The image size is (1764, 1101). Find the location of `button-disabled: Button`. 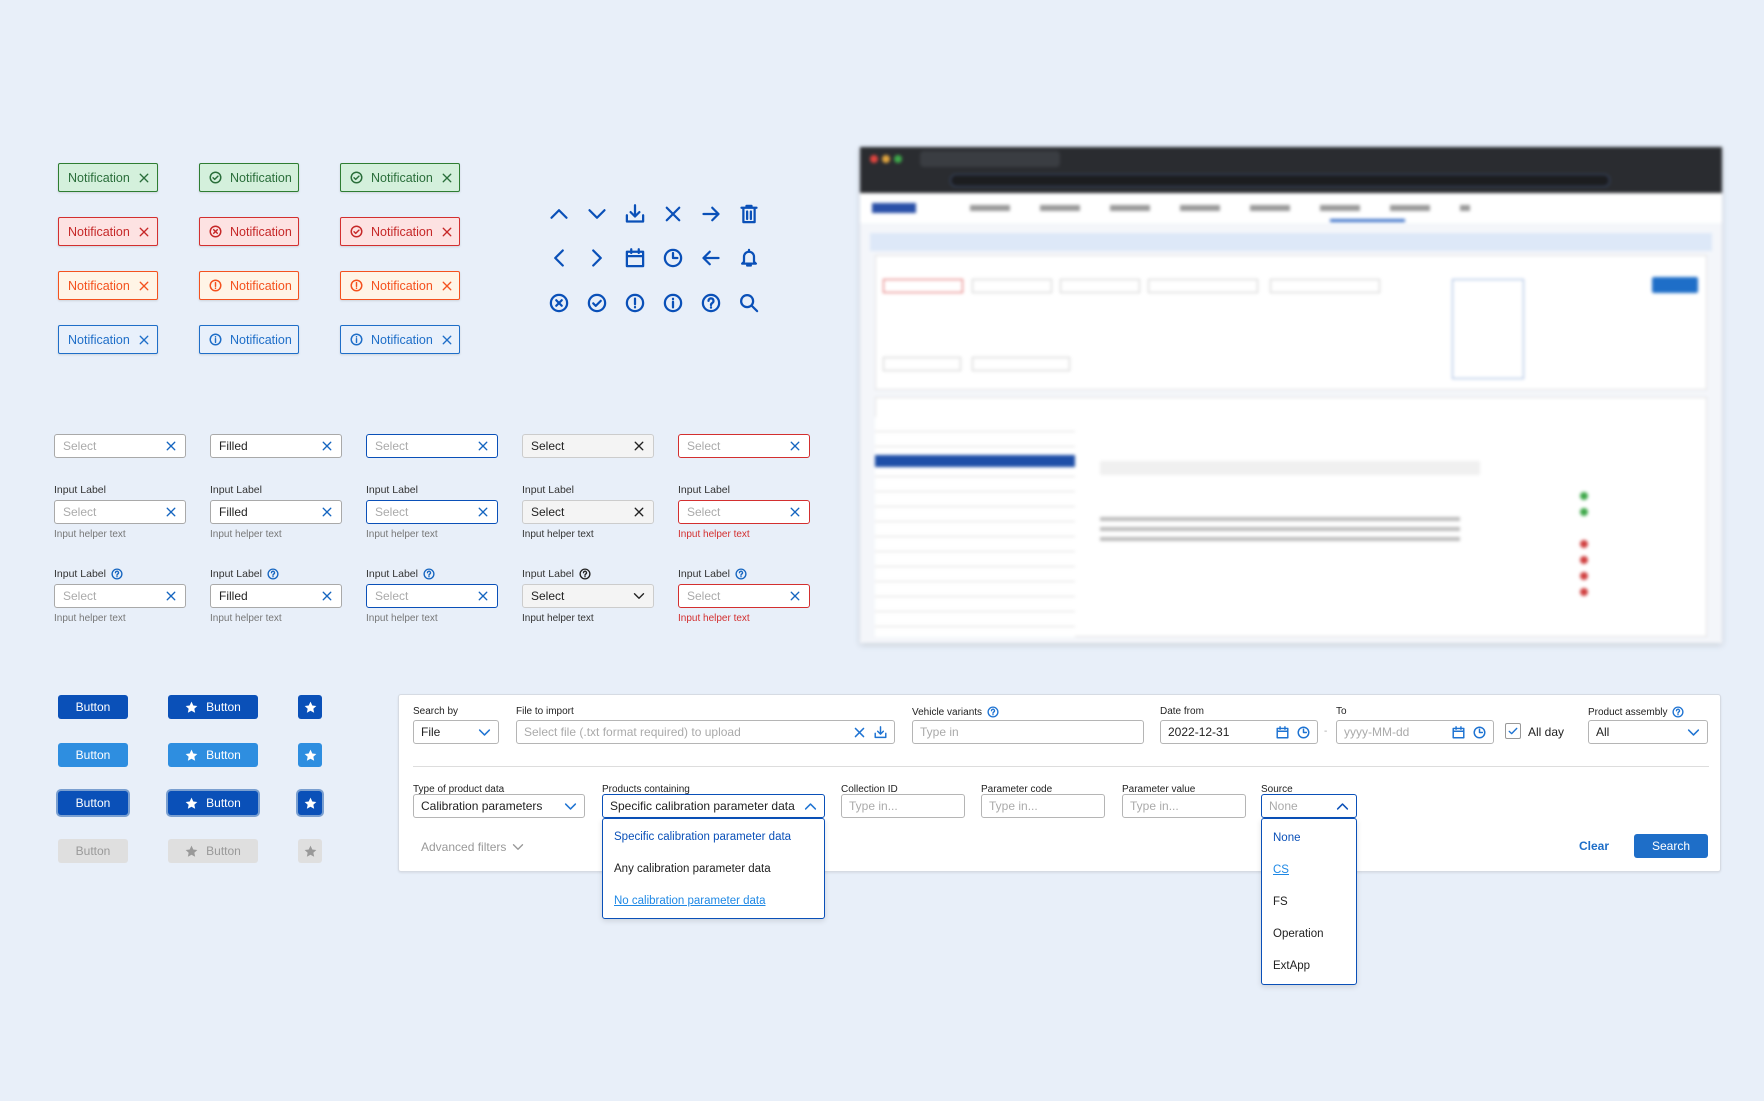

button-disabled: Button is located at coordinates (93, 851).